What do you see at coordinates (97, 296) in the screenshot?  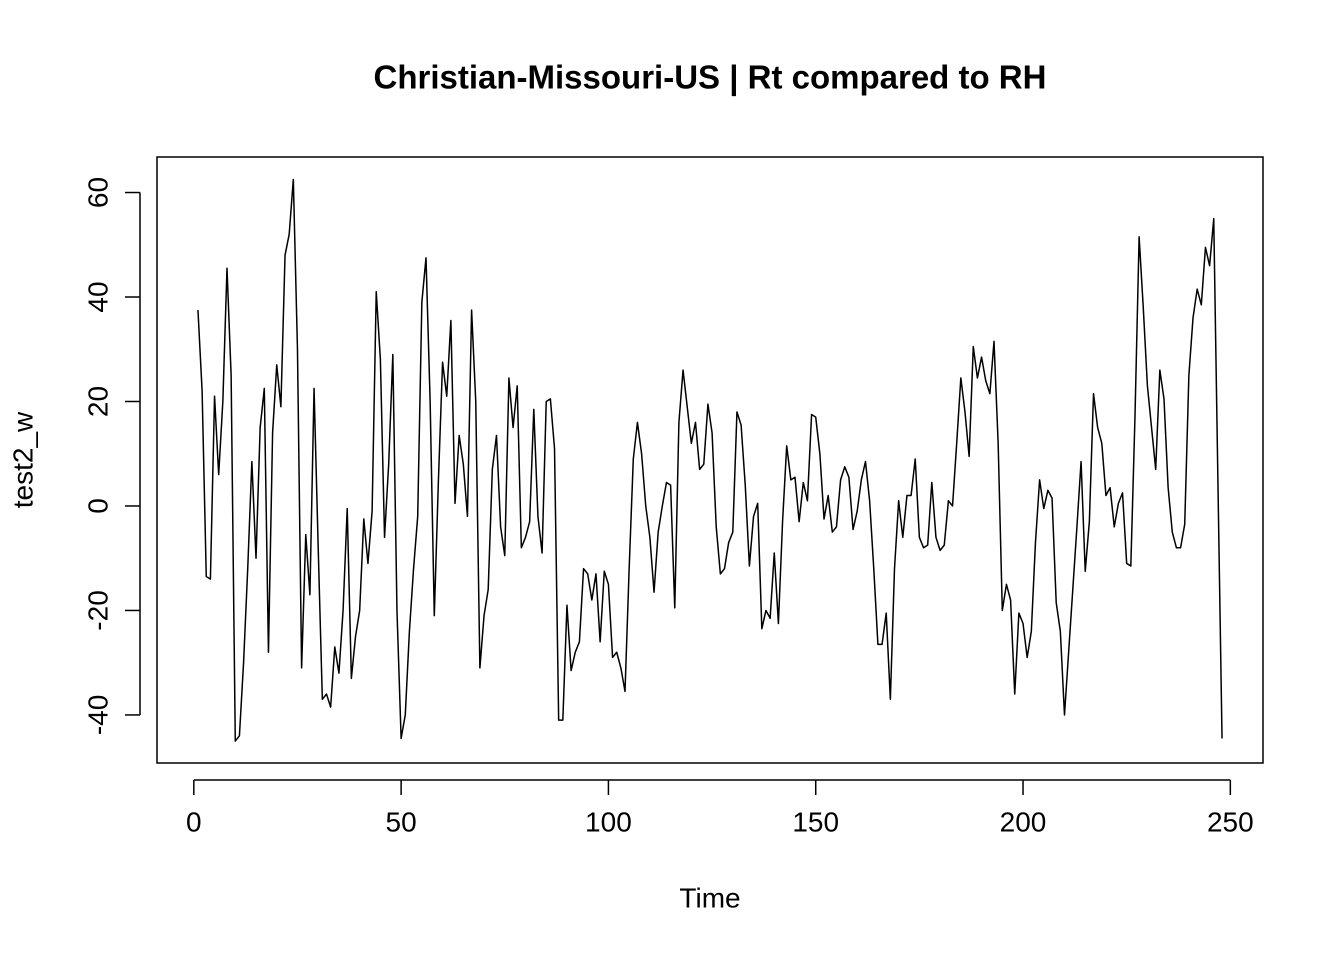 I see `y-tick-label: 40` at bounding box center [97, 296].